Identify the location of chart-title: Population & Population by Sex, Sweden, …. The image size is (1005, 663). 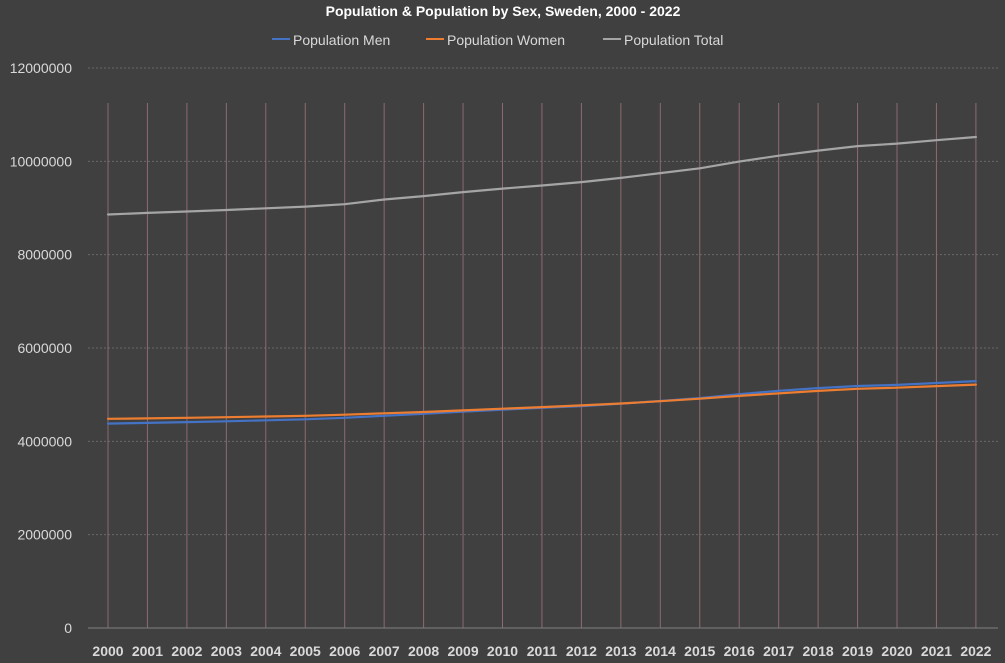
(503, 11).